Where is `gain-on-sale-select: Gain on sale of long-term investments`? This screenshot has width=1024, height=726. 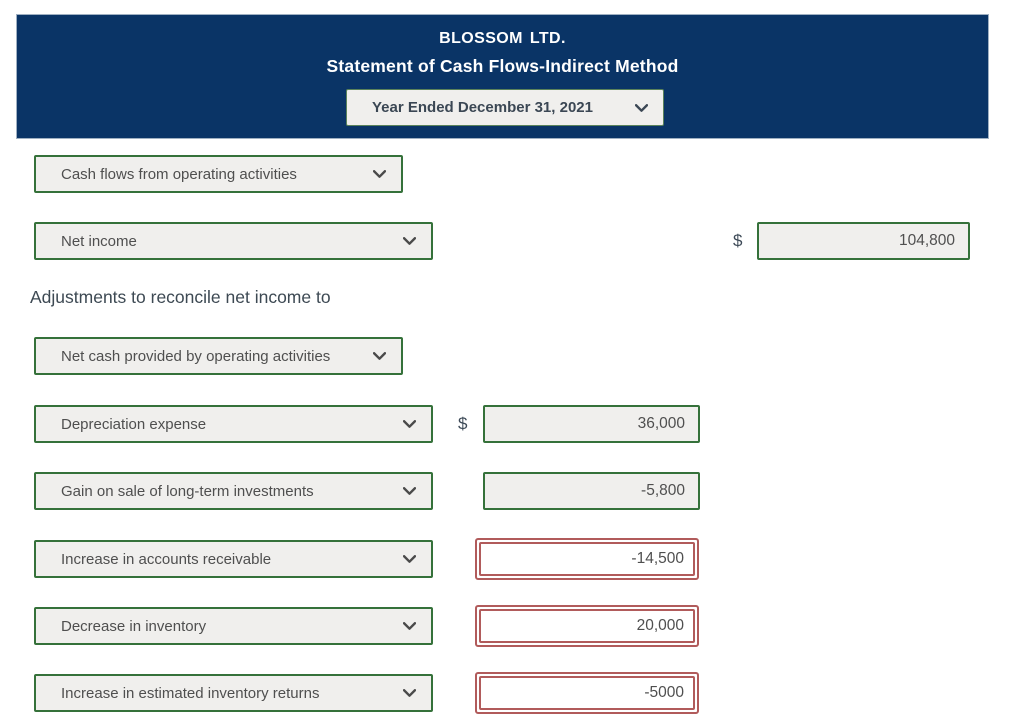 gain-on-sale-select: Gain on sale of long-term investments is located at coordinates (233, 491).